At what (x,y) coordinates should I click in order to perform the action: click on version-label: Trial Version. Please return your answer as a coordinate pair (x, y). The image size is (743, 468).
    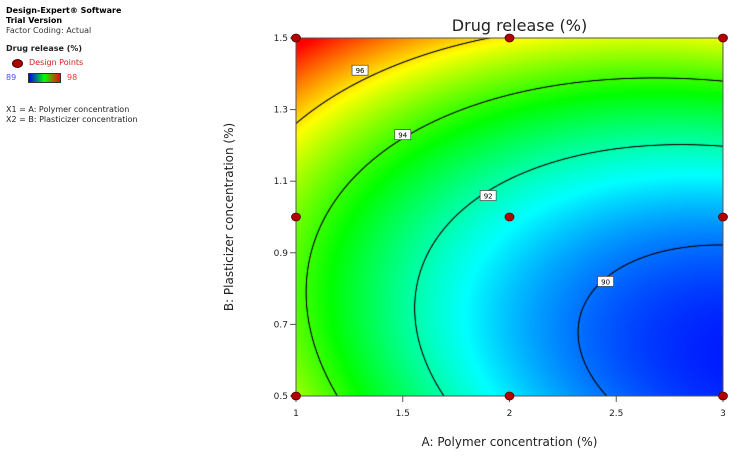
    Looking at the image, I should click on (34, 20).